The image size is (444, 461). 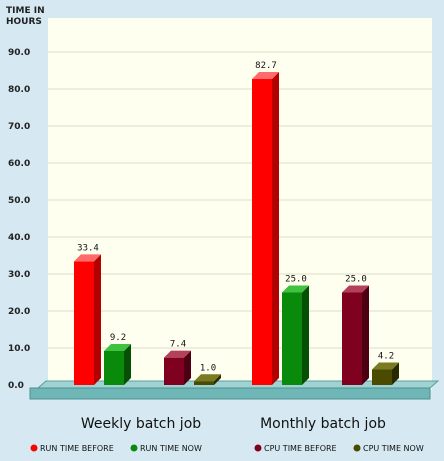 What do you see at coordinates (19, 349) in the screenshot?
I see `y-tick-label: 10.0` at bounding box center [19, 349].